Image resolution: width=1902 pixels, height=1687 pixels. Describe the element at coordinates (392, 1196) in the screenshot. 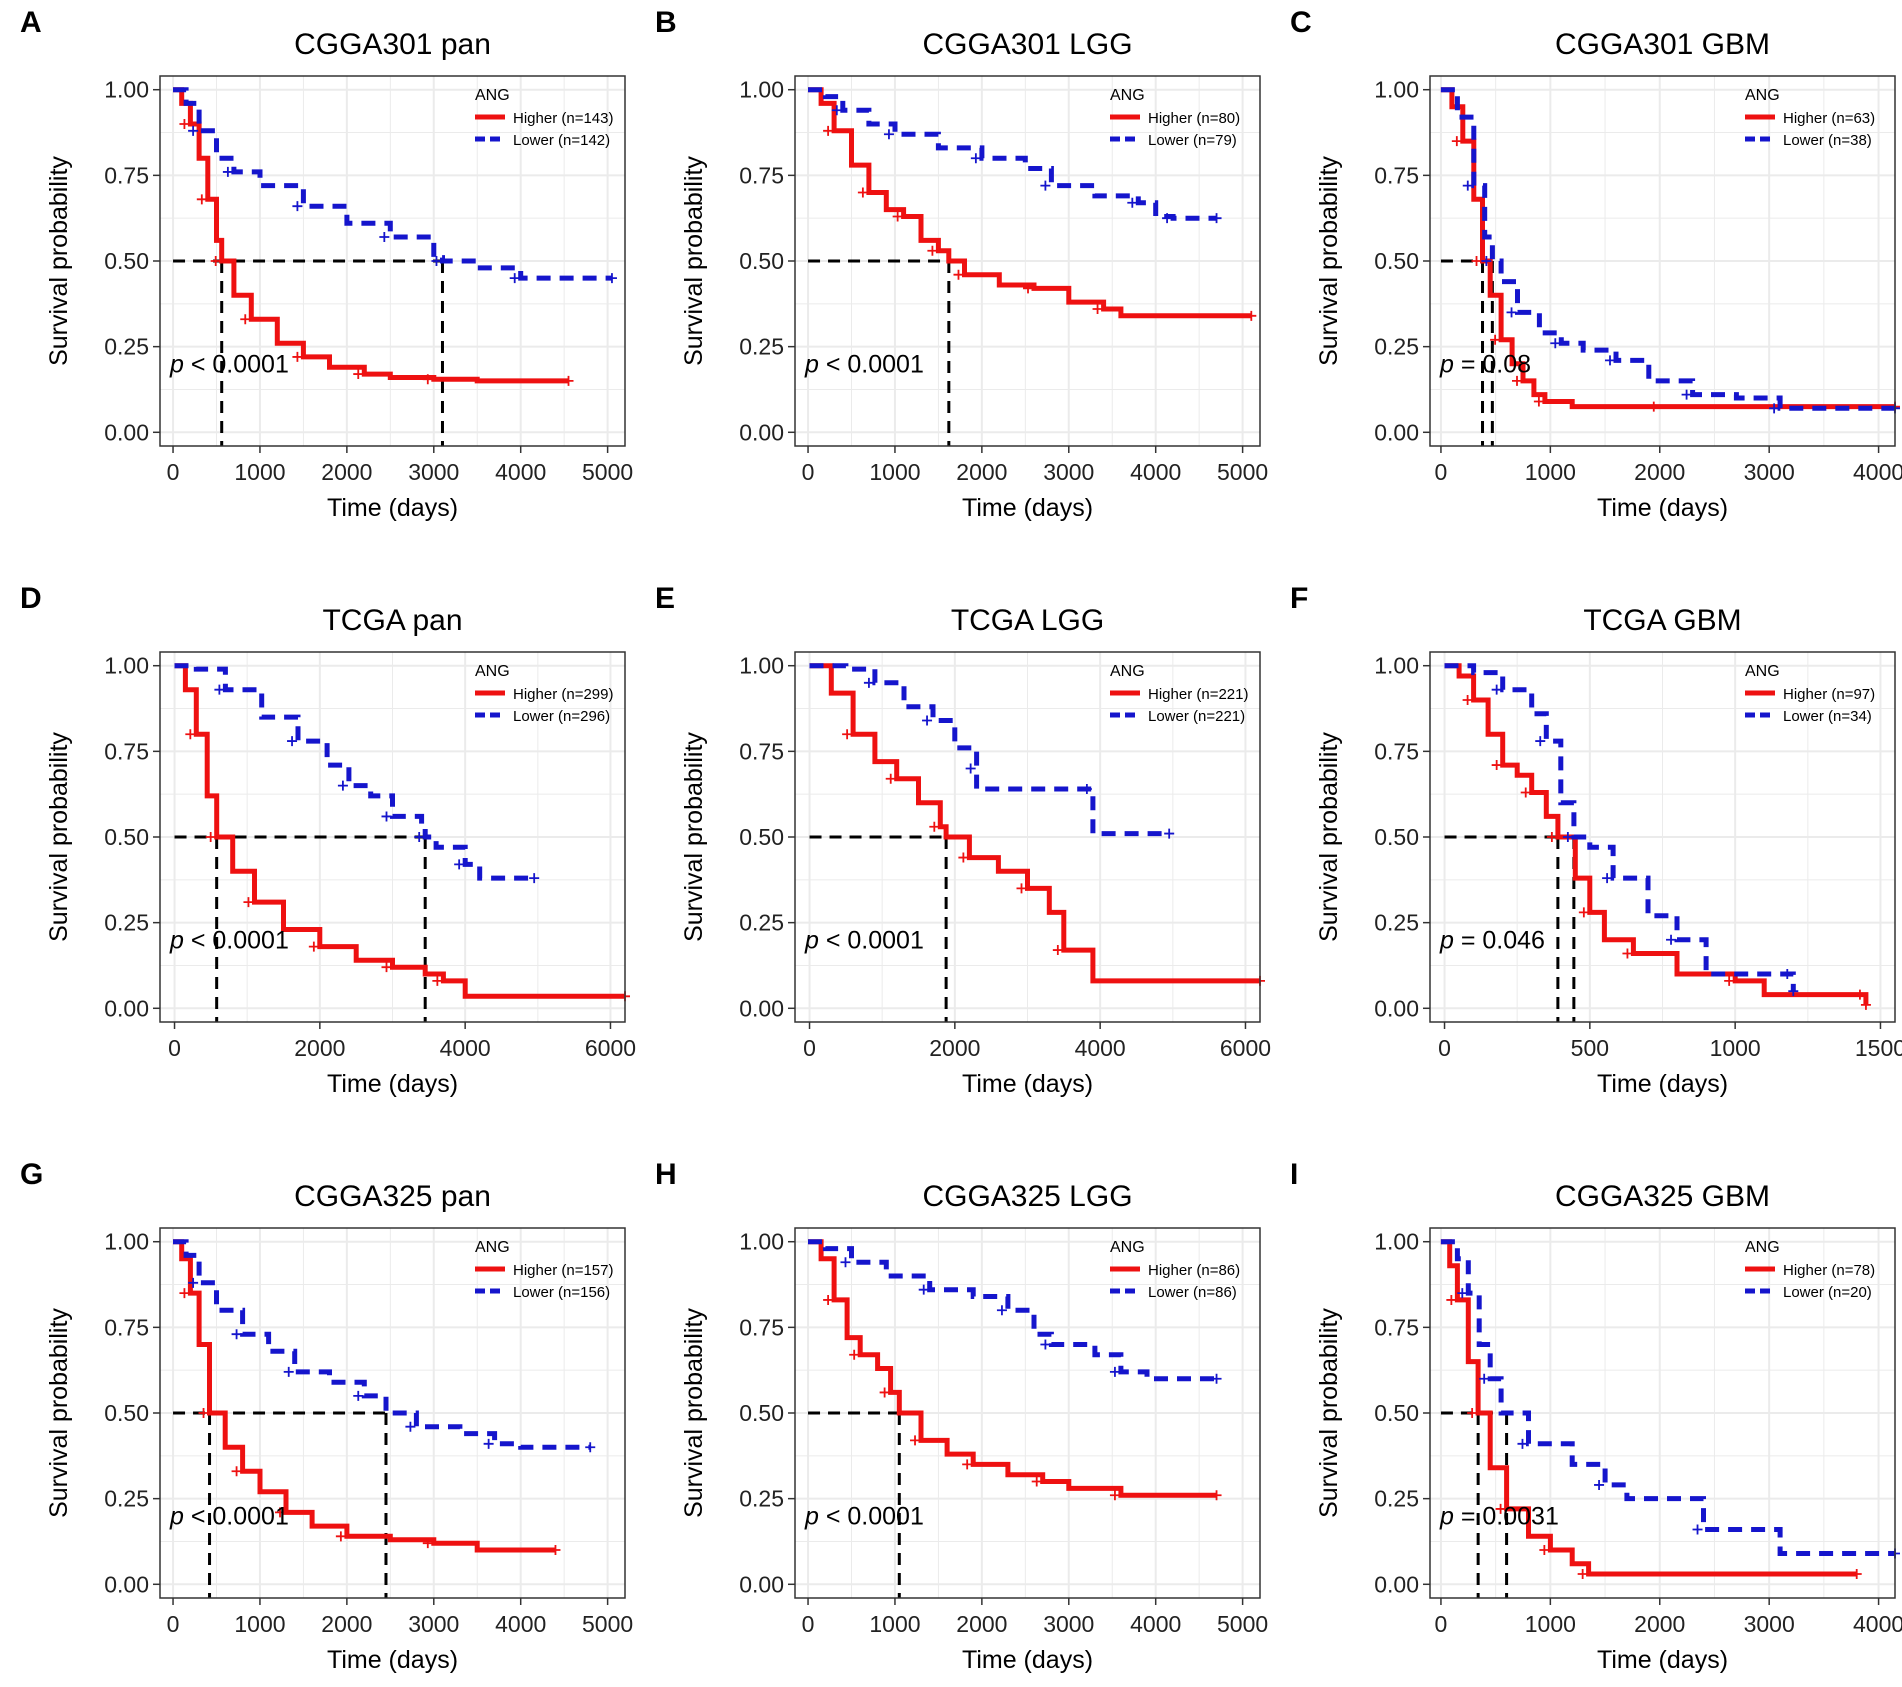

I see `chart-title: CGGA325 pan` at that location.